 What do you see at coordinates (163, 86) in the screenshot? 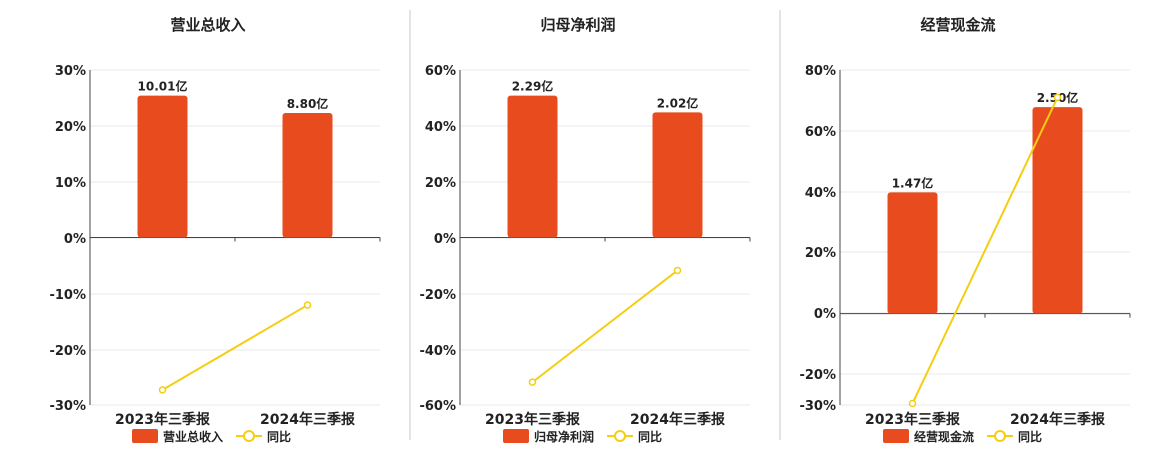
I see `bar-value-label: 10.01亿` at bounding box center [163, 86].